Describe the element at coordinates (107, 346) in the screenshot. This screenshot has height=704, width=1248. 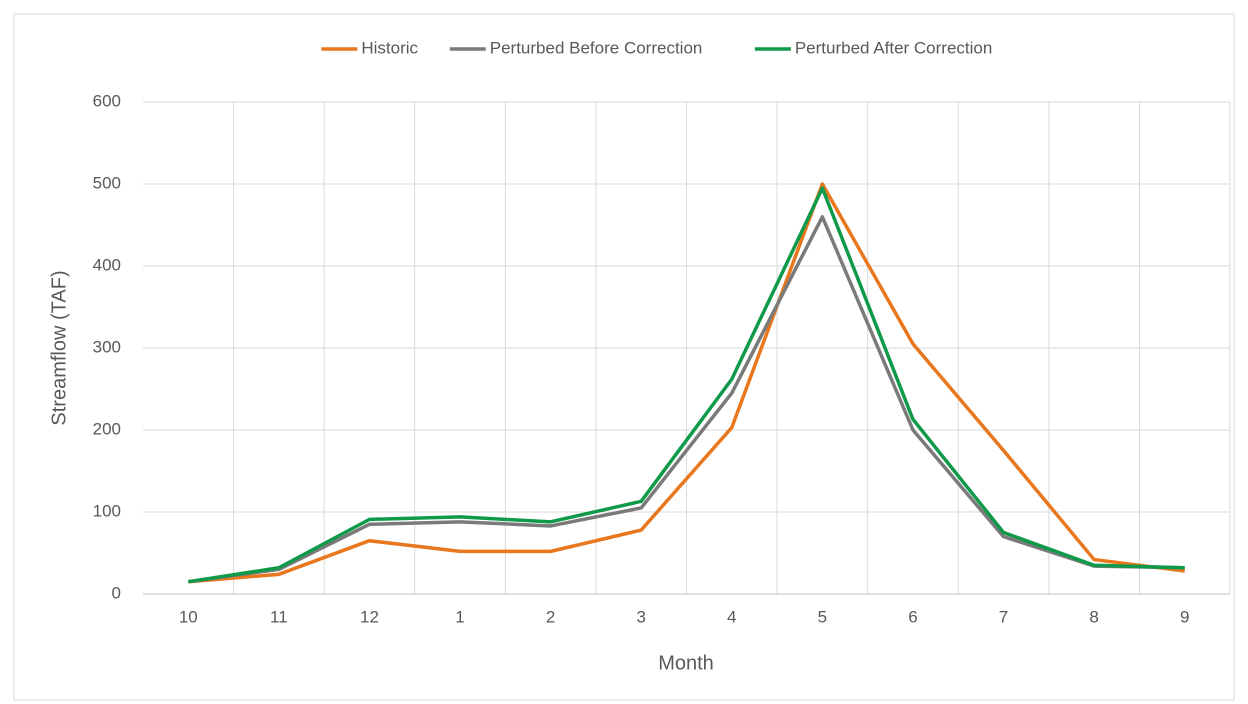
I see `y-tick-label: 300` at that location.